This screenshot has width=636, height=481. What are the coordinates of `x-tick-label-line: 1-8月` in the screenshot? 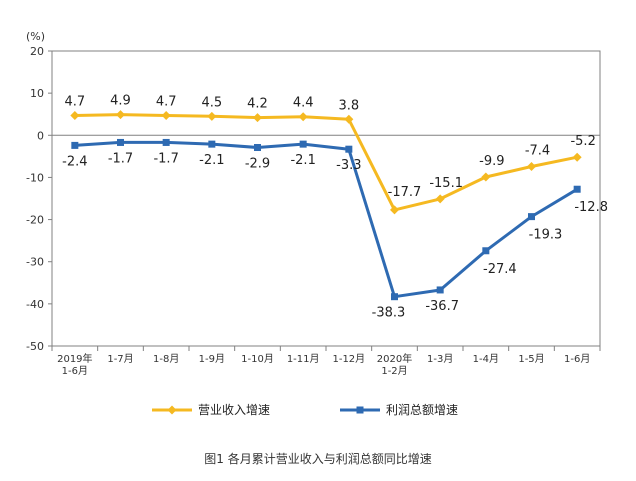 It's located at (166, 359).